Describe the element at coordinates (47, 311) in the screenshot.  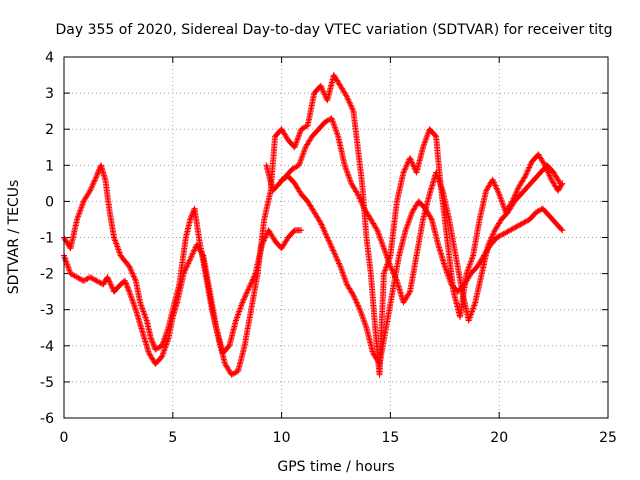
I see `y-tick-label: -3` at that location.